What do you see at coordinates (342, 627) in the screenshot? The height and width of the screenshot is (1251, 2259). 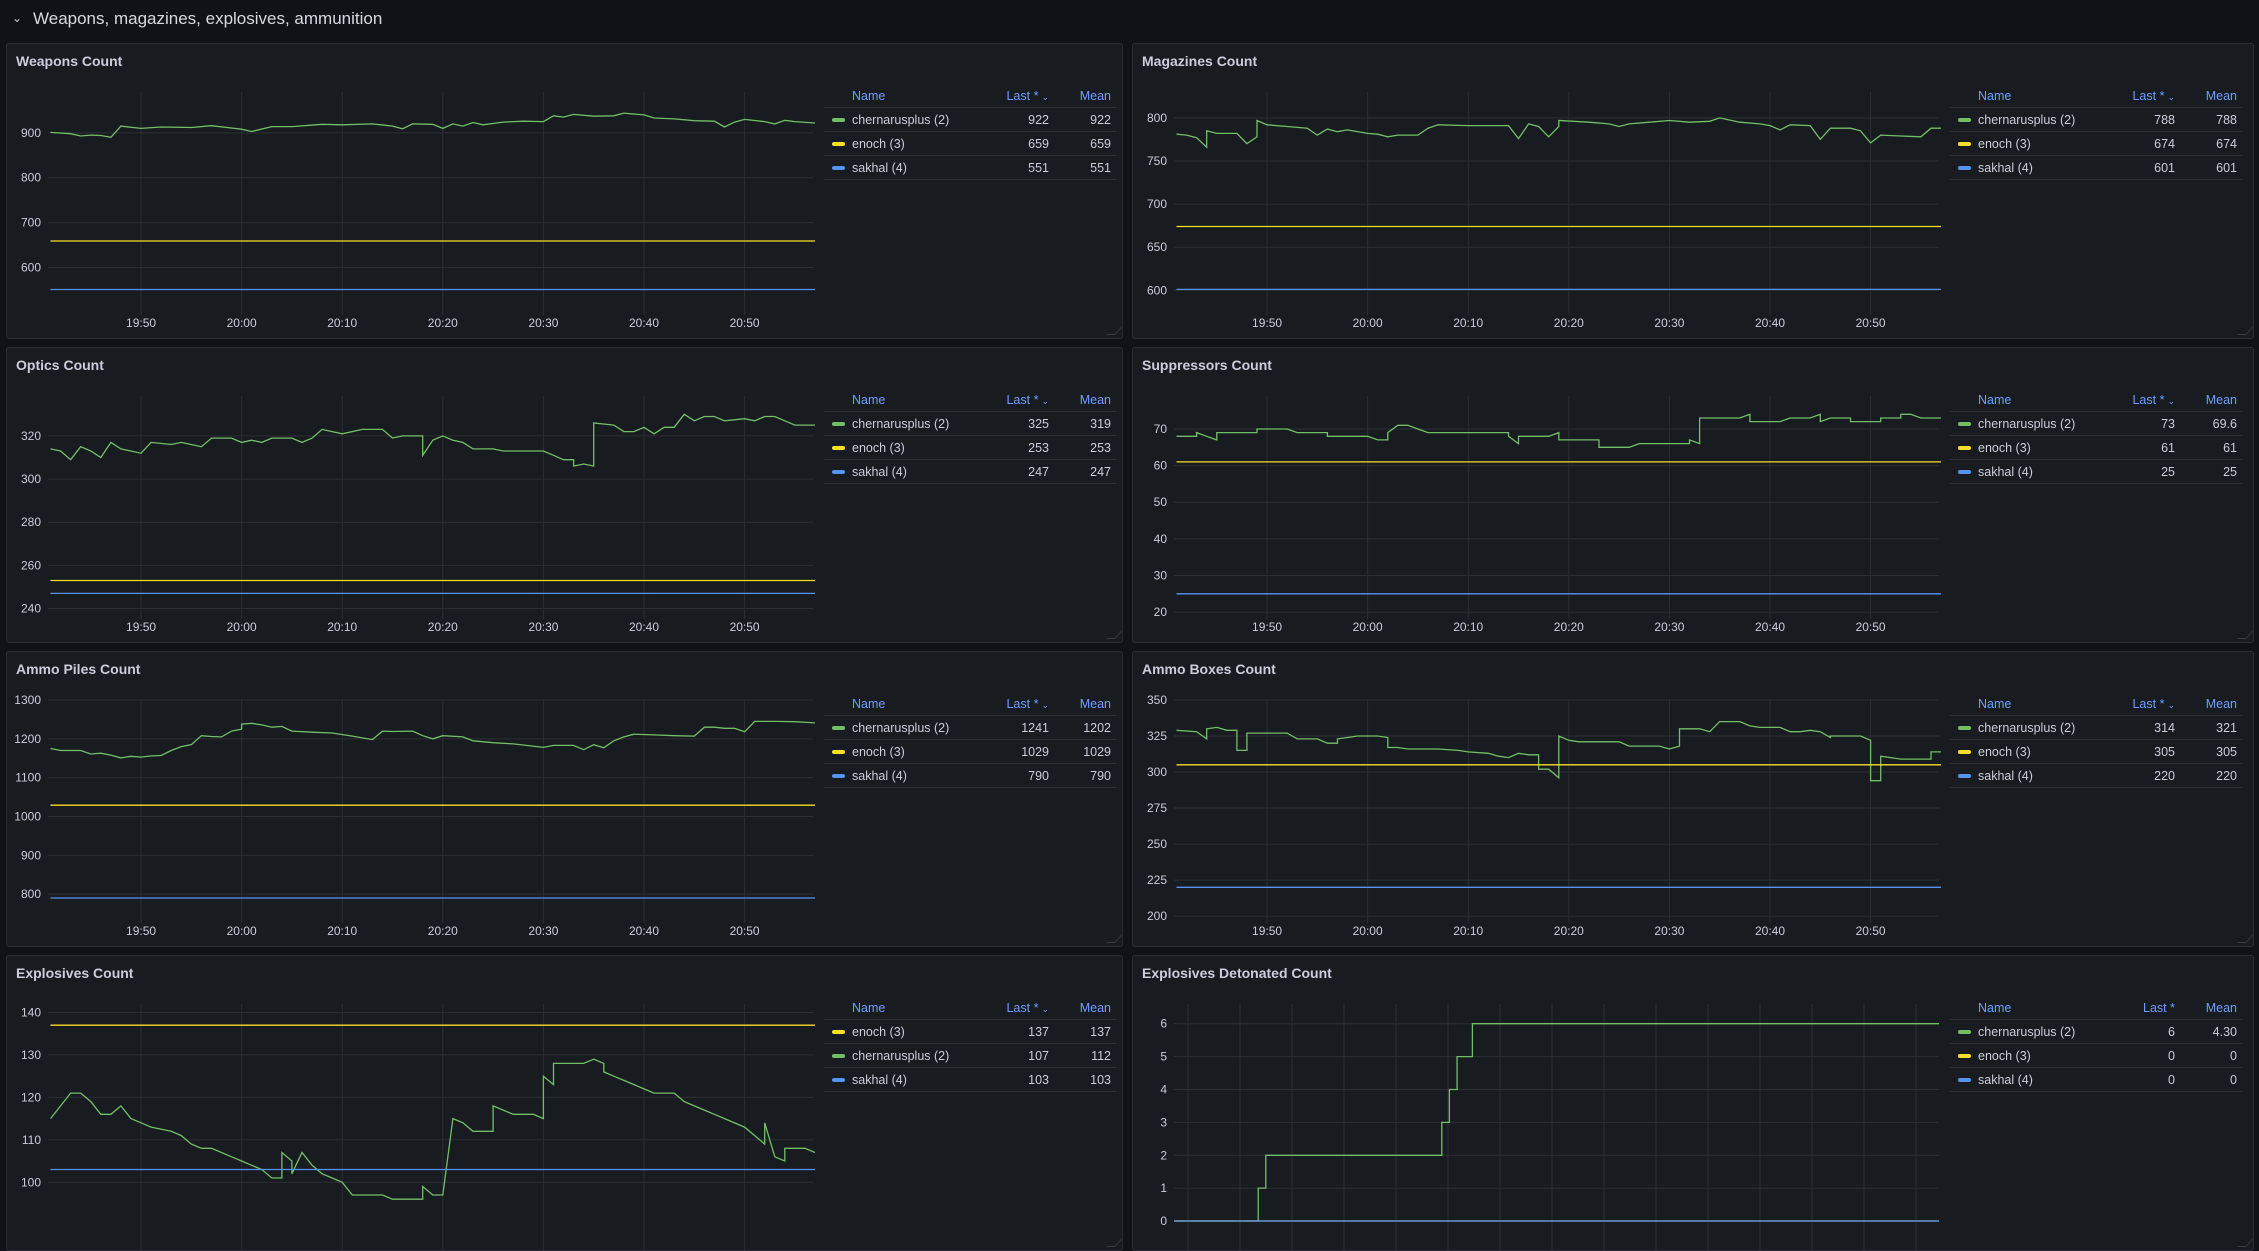 I see `x-tick-label: 20:10` at bounding box center [342, 627].